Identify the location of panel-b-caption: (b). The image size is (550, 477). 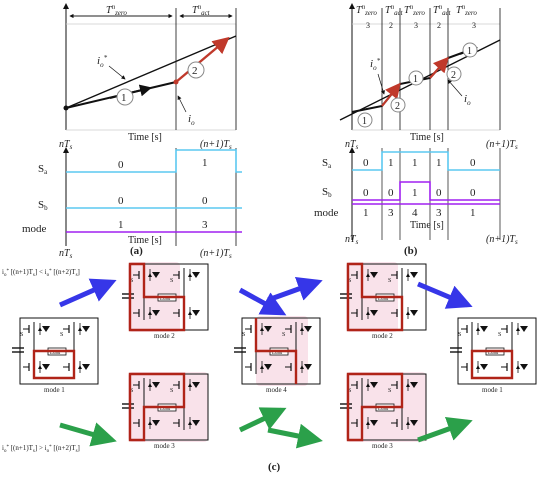
(411, 251).